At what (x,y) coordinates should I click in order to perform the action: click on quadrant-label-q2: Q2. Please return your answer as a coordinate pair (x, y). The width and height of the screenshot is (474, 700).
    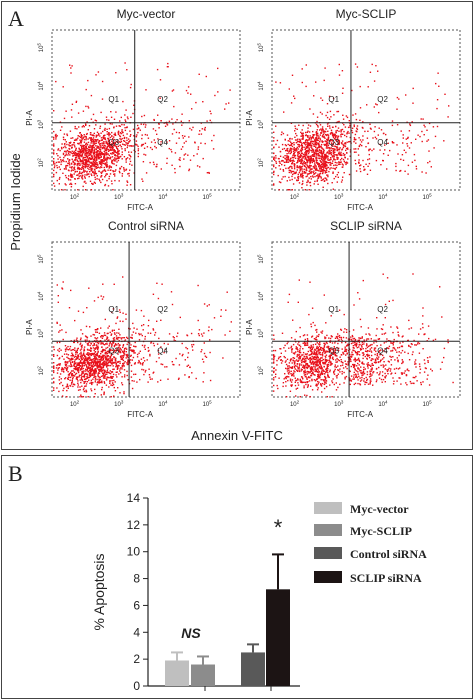
    Looking at the image, I should click on (162, 99).